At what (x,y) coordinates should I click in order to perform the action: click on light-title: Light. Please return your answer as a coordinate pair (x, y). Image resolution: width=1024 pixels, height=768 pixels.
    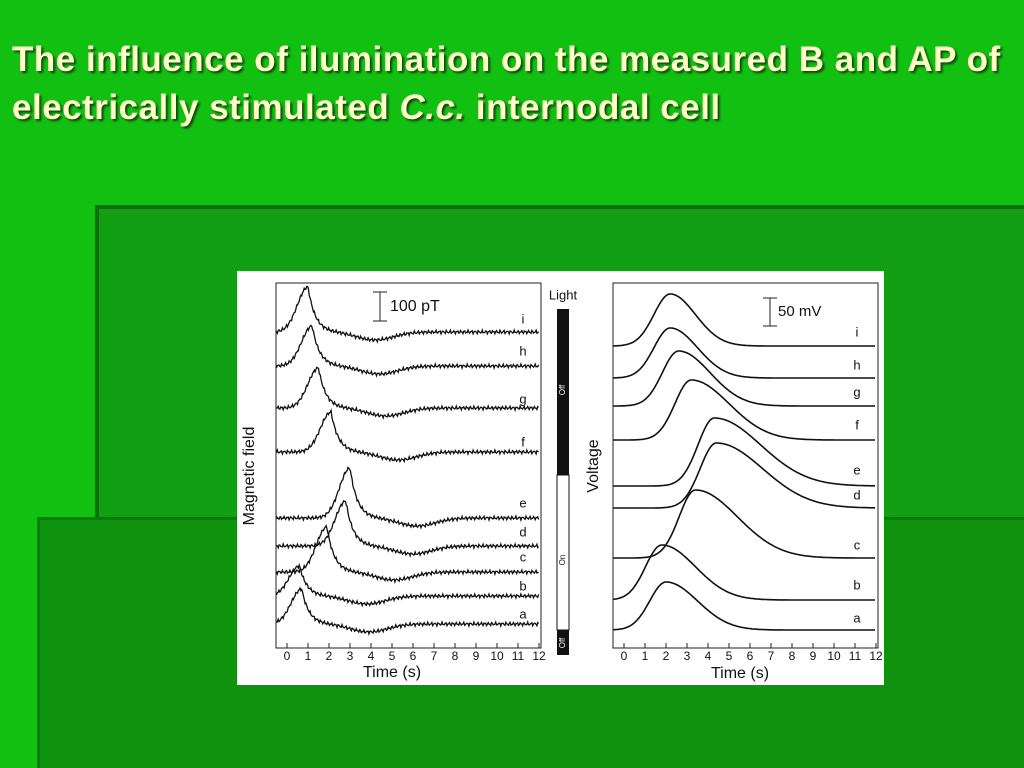
    Looking at the image, I should click on (563, 294).